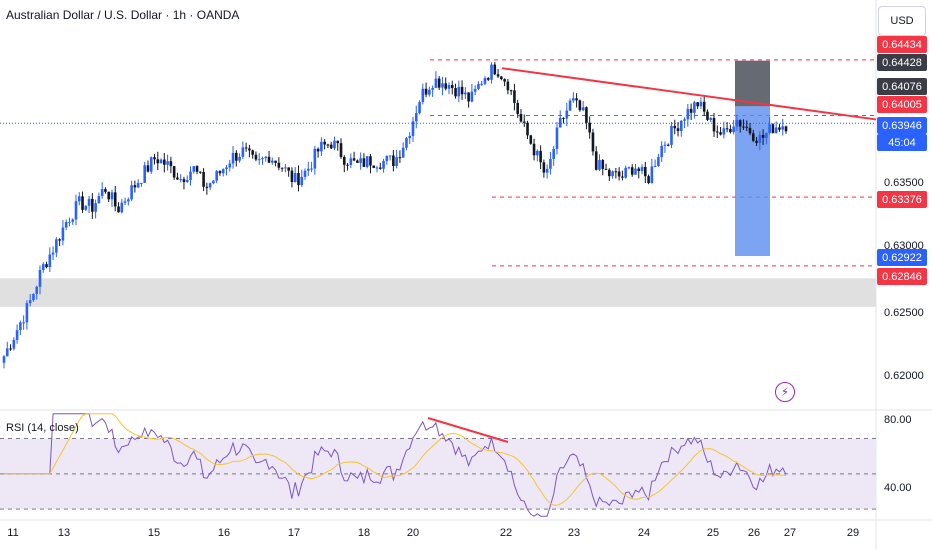 The width and height of the screenshot is (932, 550). I want to click on price-tag: 0.62922, so click(902, 257).